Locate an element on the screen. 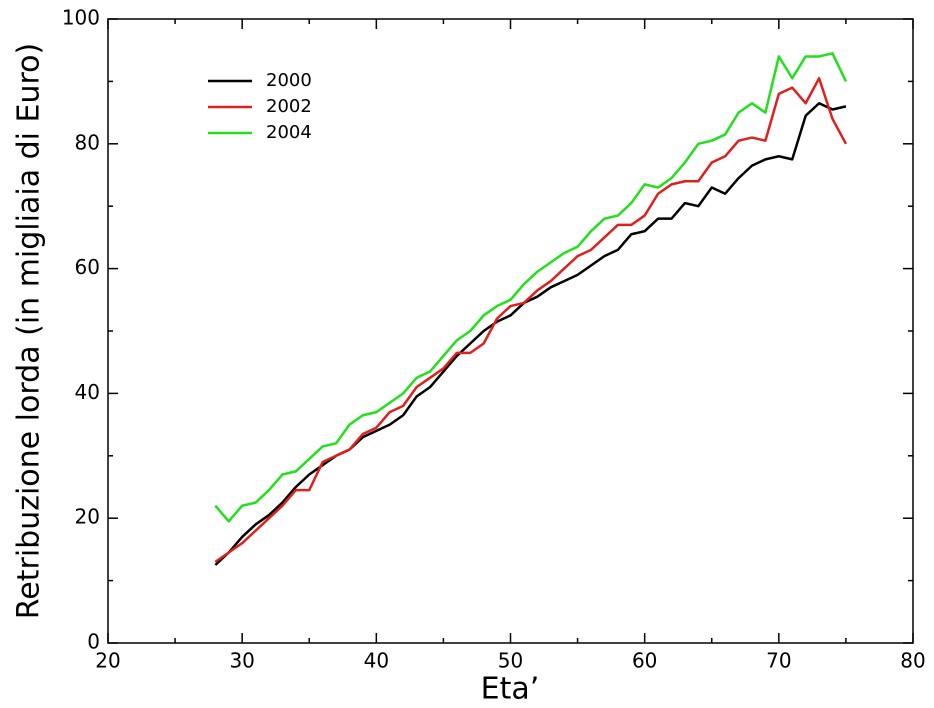 The height and width of the screenshot is (708, 934). x-tick-label: 60 is located at coordinates (644, 661).